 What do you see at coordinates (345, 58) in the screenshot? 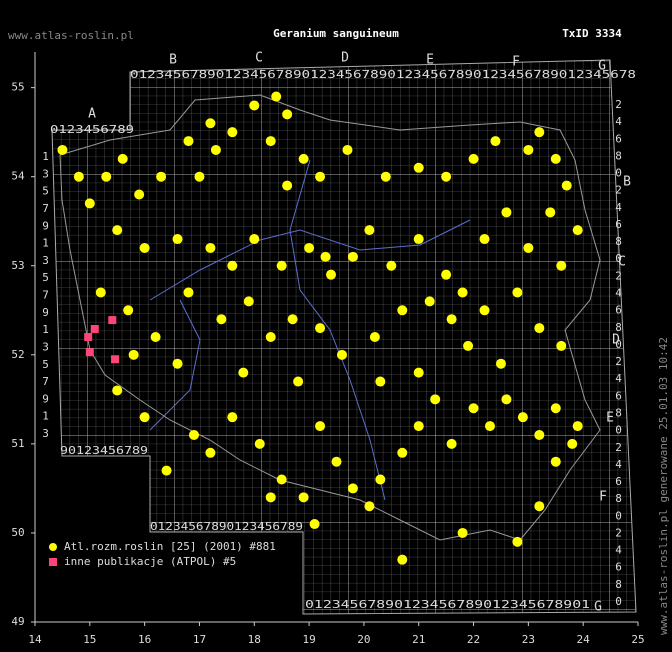
I see `grid-letter: D` at bounding box center [345, 58].